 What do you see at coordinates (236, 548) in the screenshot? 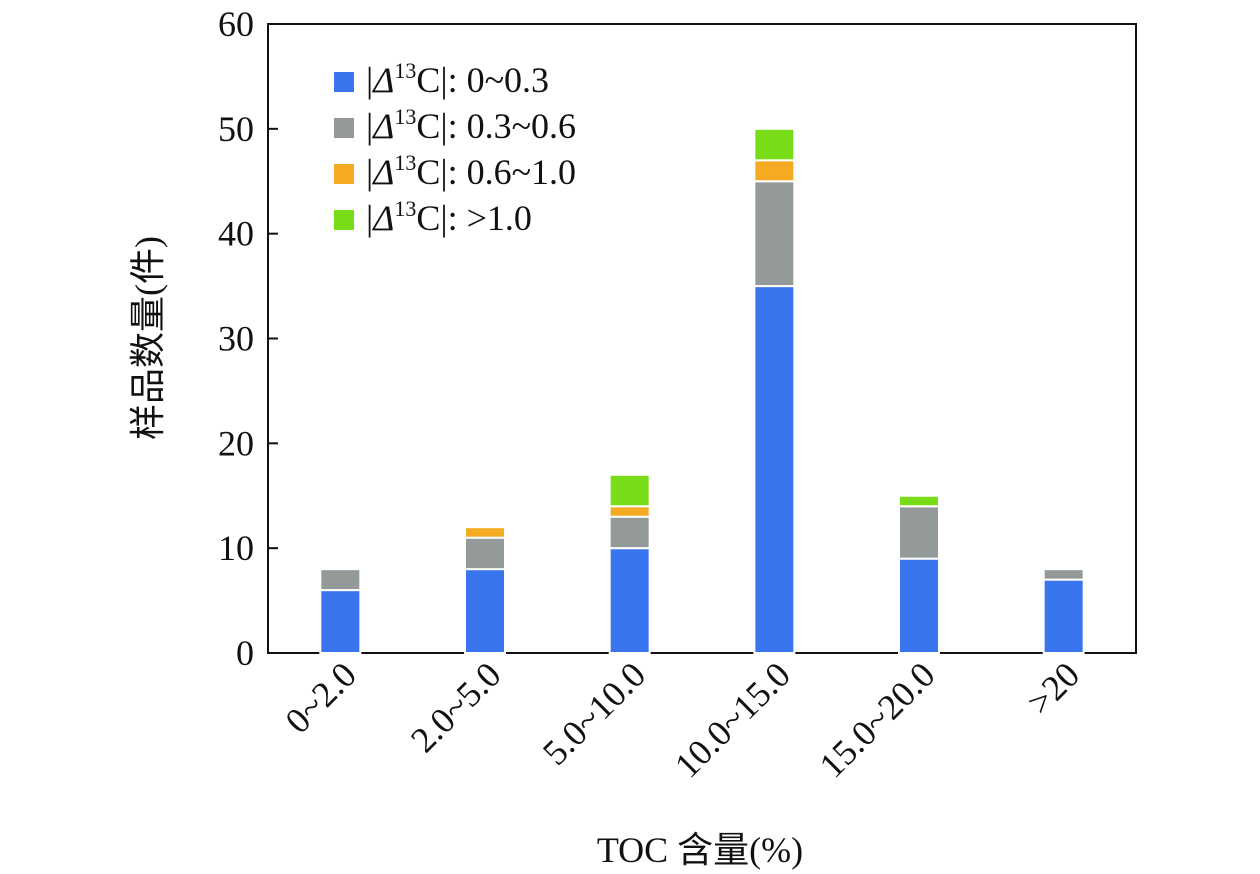
I see `y-tick-label: 10` at bounding box center [236, 548].